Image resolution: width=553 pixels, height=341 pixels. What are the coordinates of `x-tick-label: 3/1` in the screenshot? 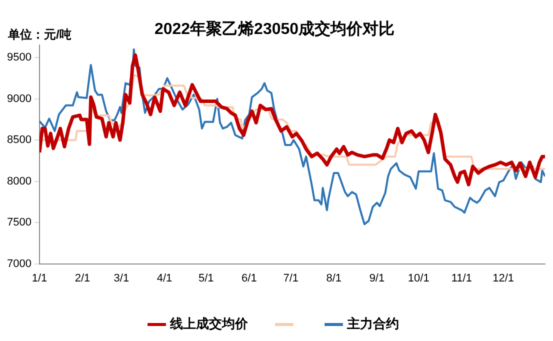 It's located at (122, 278).